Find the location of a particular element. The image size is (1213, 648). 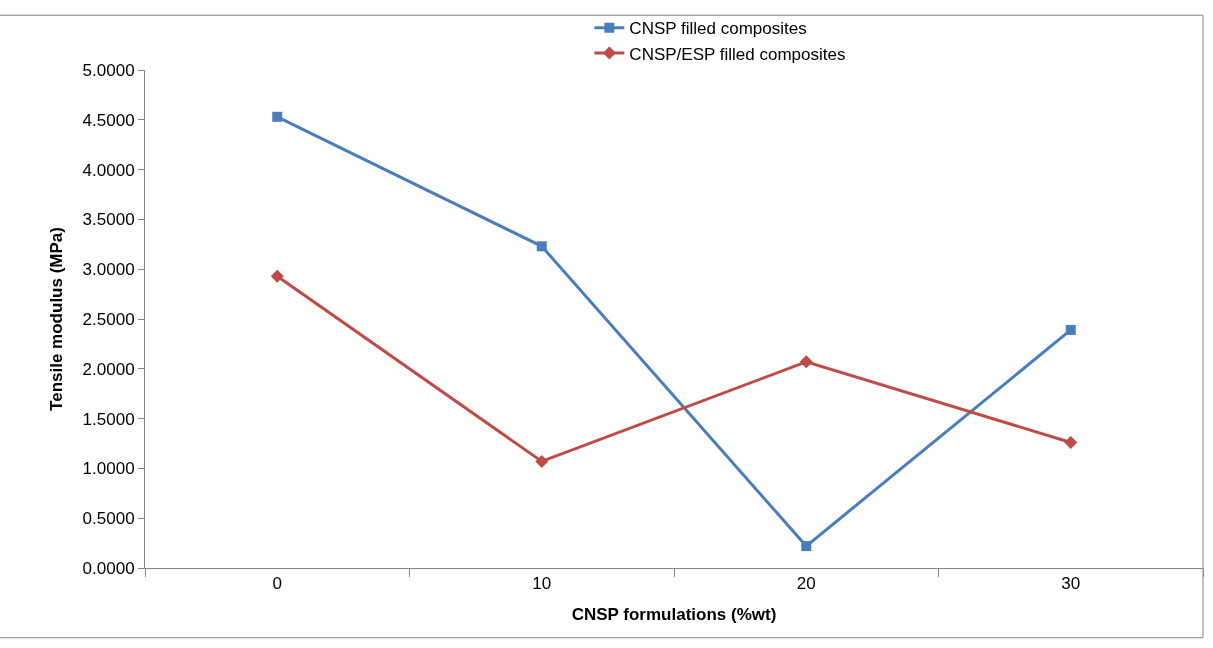

x-tick-label: 30 is located at coordinates (1071, 584).